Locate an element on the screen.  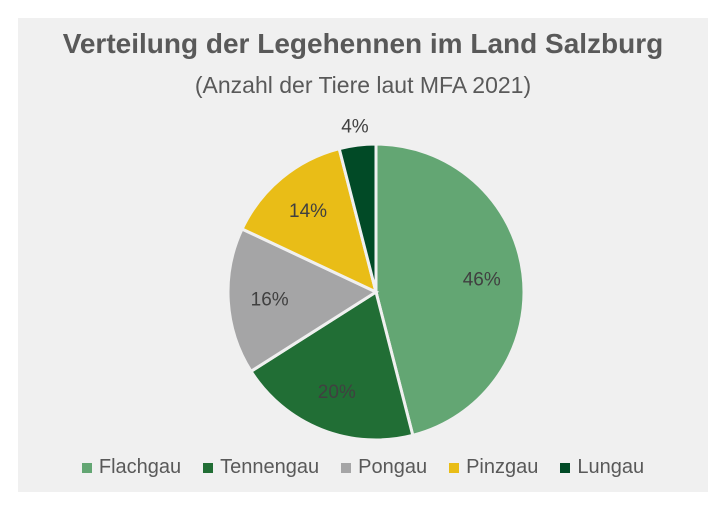
legend-label: Flachgau is located at coordinates (140, 467).